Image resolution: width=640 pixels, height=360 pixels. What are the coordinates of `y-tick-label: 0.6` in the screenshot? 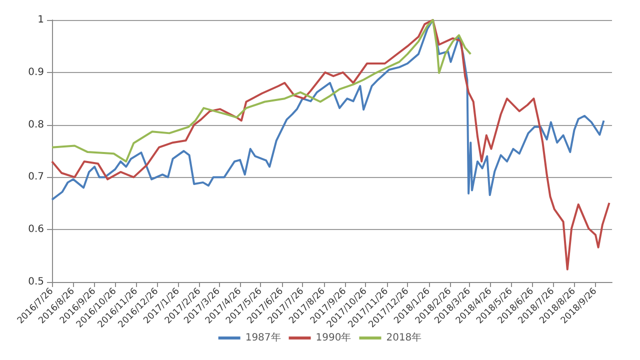 It's located at (36, 230).